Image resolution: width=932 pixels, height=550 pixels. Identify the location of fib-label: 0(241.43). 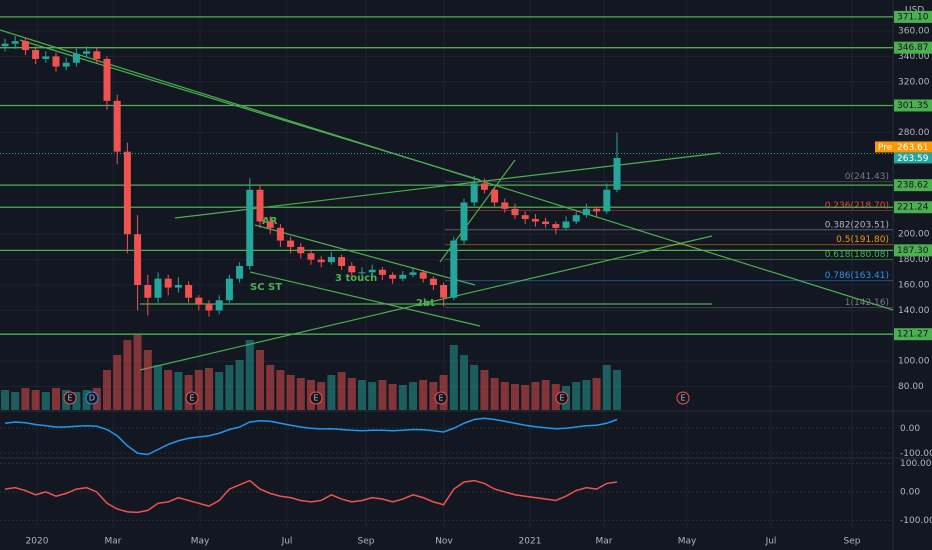
(867, 177).